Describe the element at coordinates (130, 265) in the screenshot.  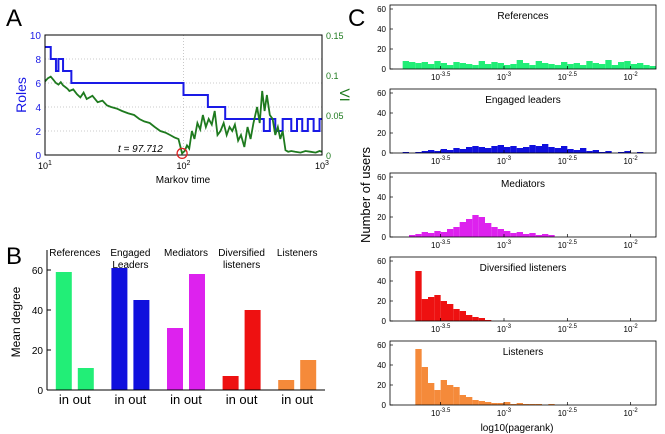
I see `panel-b-group-label-line: Leaders` at that location.